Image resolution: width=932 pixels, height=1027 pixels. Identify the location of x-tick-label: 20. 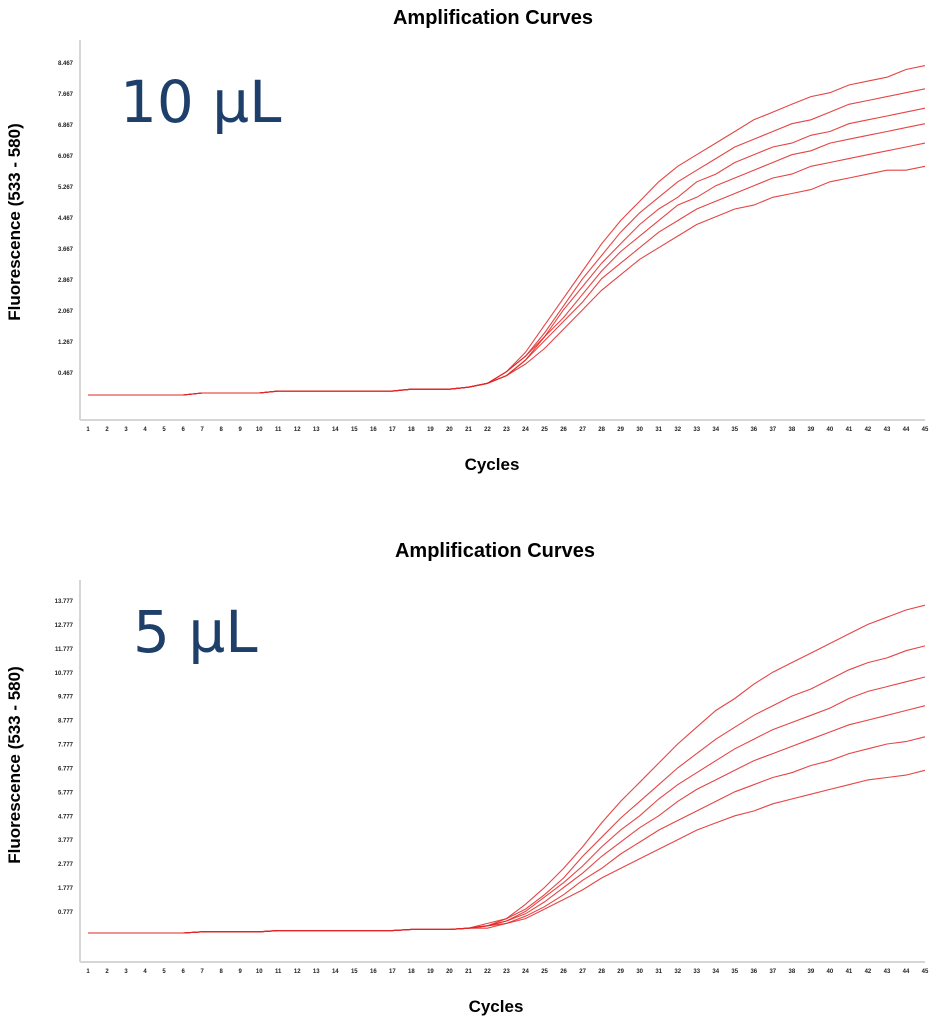
(449, 972).